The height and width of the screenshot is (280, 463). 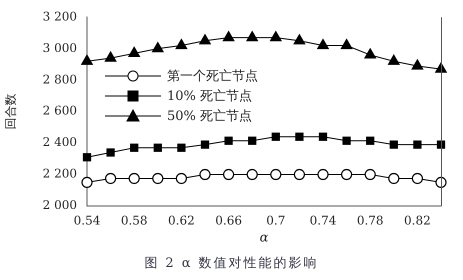 I want to click on caption: 图 2 α 数值对性能的影响, so click(x=231, y=263).